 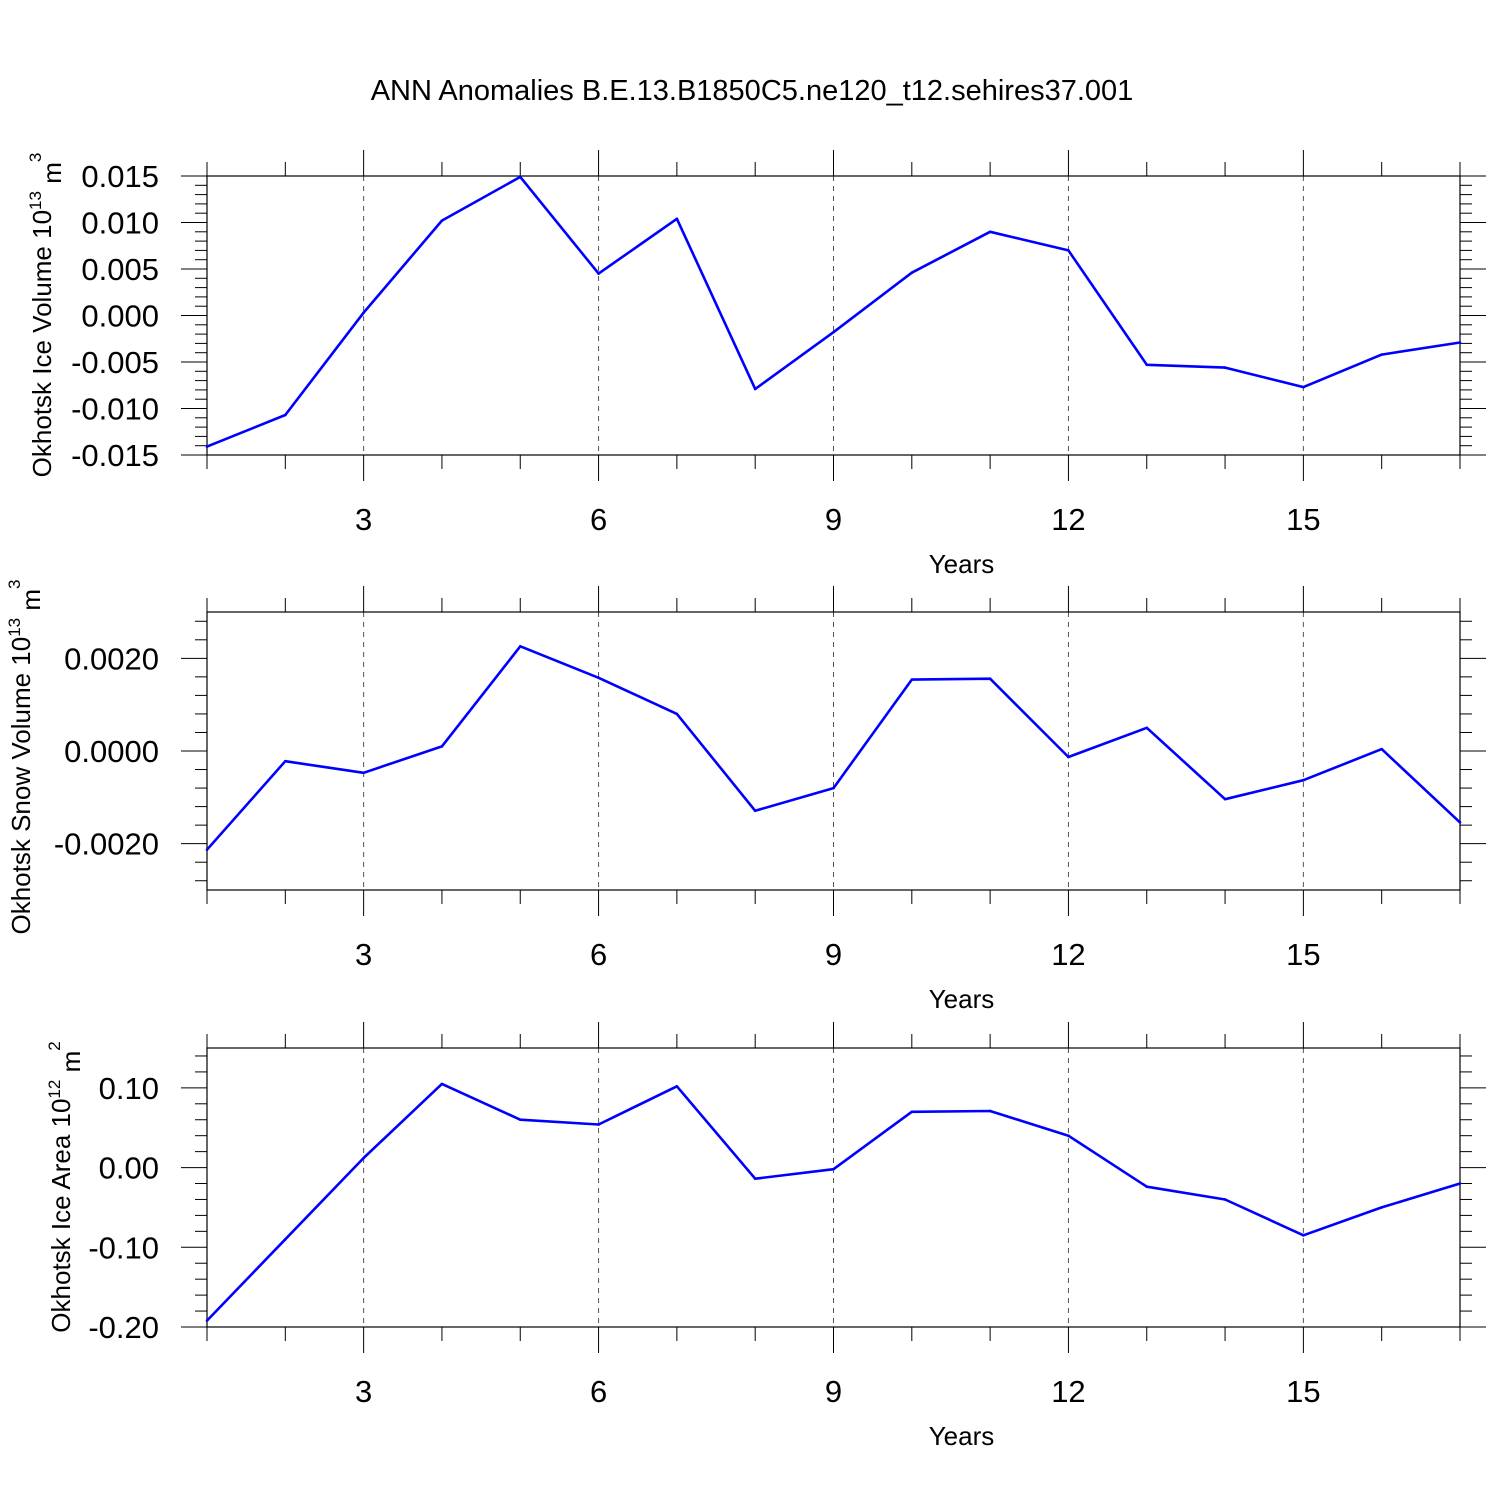 What do you see at coordinates (123, 1327) in the screenshot?
I see `y-tick-label: -0.20` at bounding box center [123, 1327].